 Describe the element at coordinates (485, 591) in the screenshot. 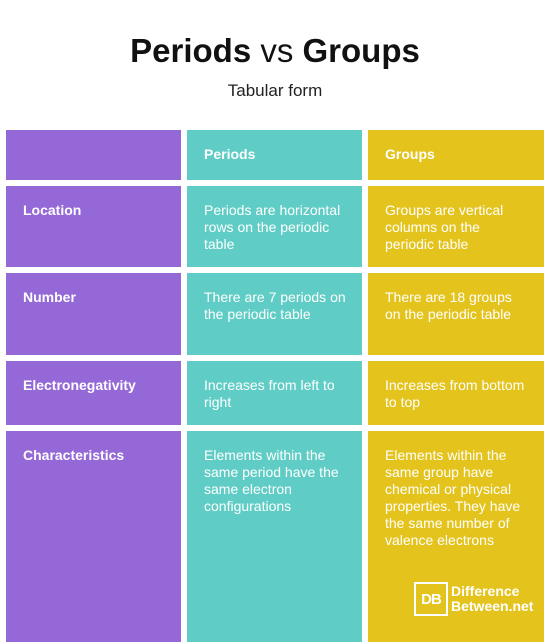

I see `logo-line-1: Difference` at that location.